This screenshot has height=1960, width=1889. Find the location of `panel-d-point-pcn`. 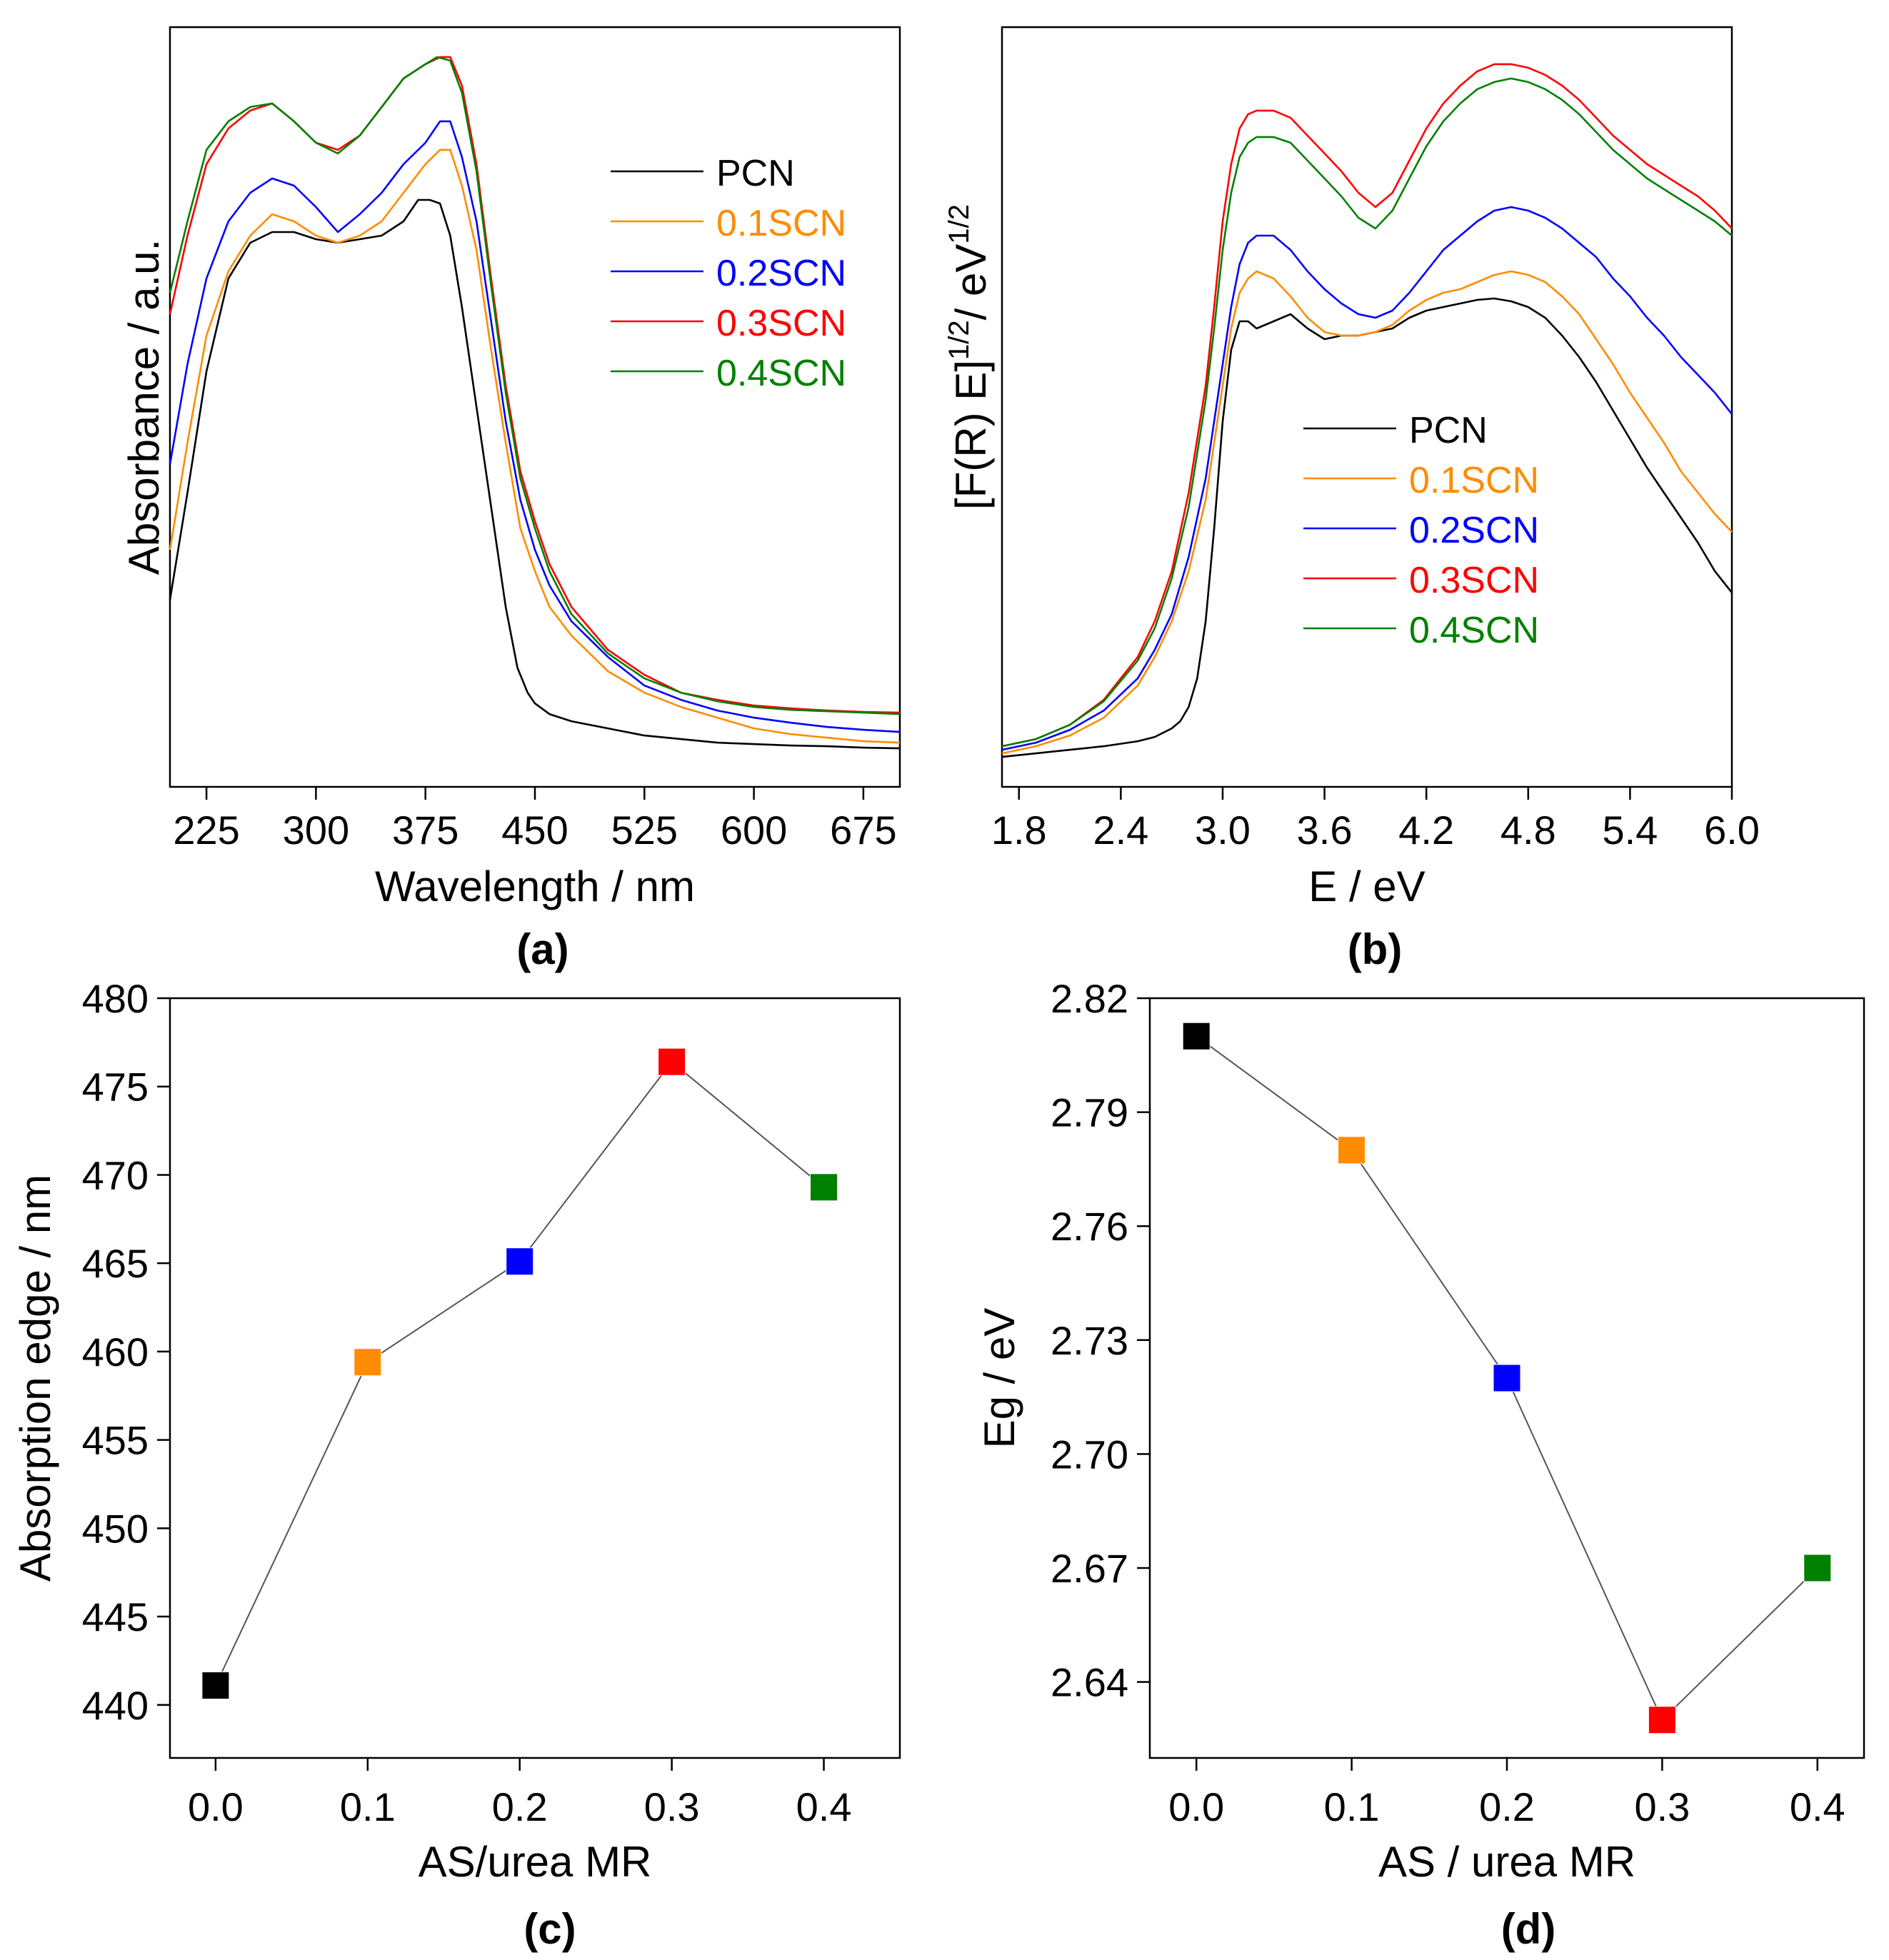

panel-d-point-pcn is located at coordinates (1196, 1036).